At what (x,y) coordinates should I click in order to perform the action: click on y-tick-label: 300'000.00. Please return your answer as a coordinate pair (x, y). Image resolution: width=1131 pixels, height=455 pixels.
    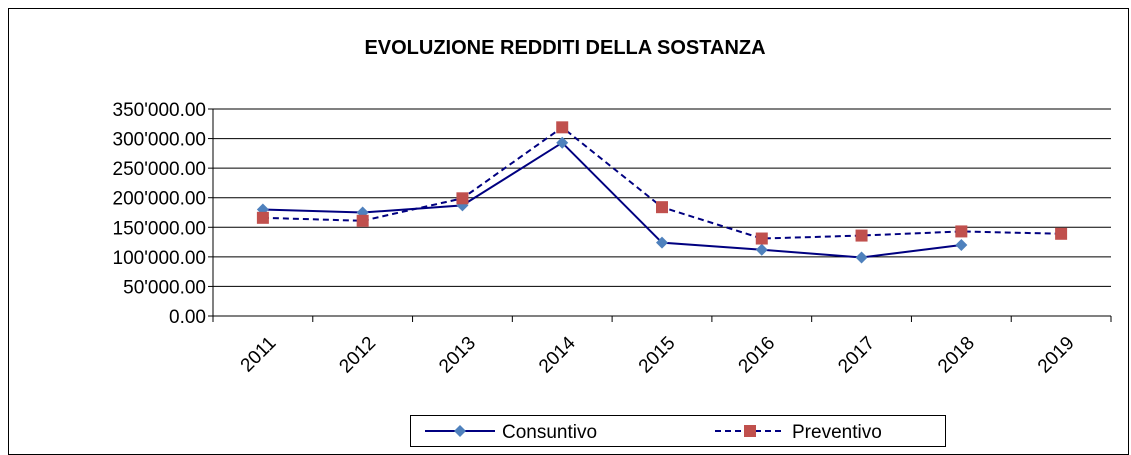
    Looking at the image, I should click on (159, 140).